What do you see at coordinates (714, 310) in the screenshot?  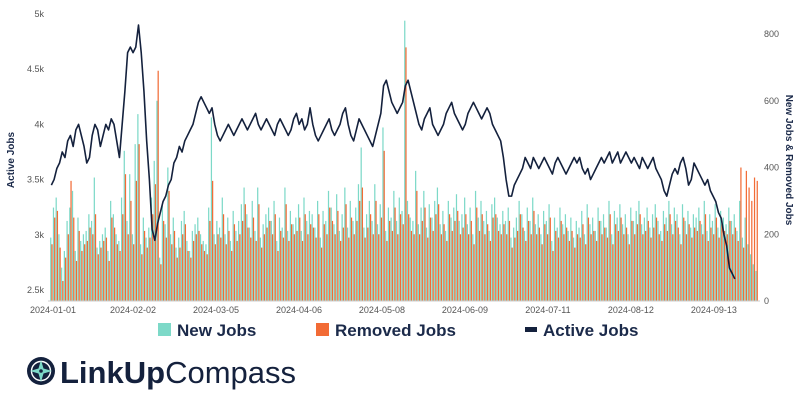 I see `x-axis-tick-label: 2024-09-13` at bounding box center [714, 310].